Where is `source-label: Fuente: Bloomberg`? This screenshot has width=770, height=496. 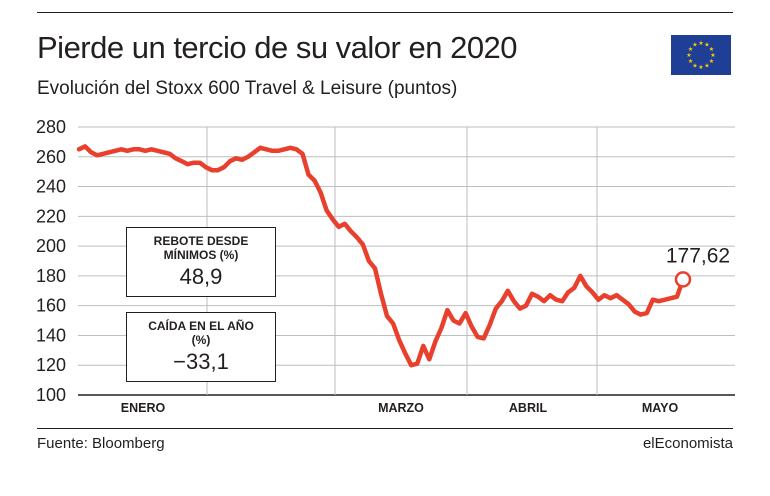
source-label: Fuente: Bloomberg is located at coordinates (101, 443).